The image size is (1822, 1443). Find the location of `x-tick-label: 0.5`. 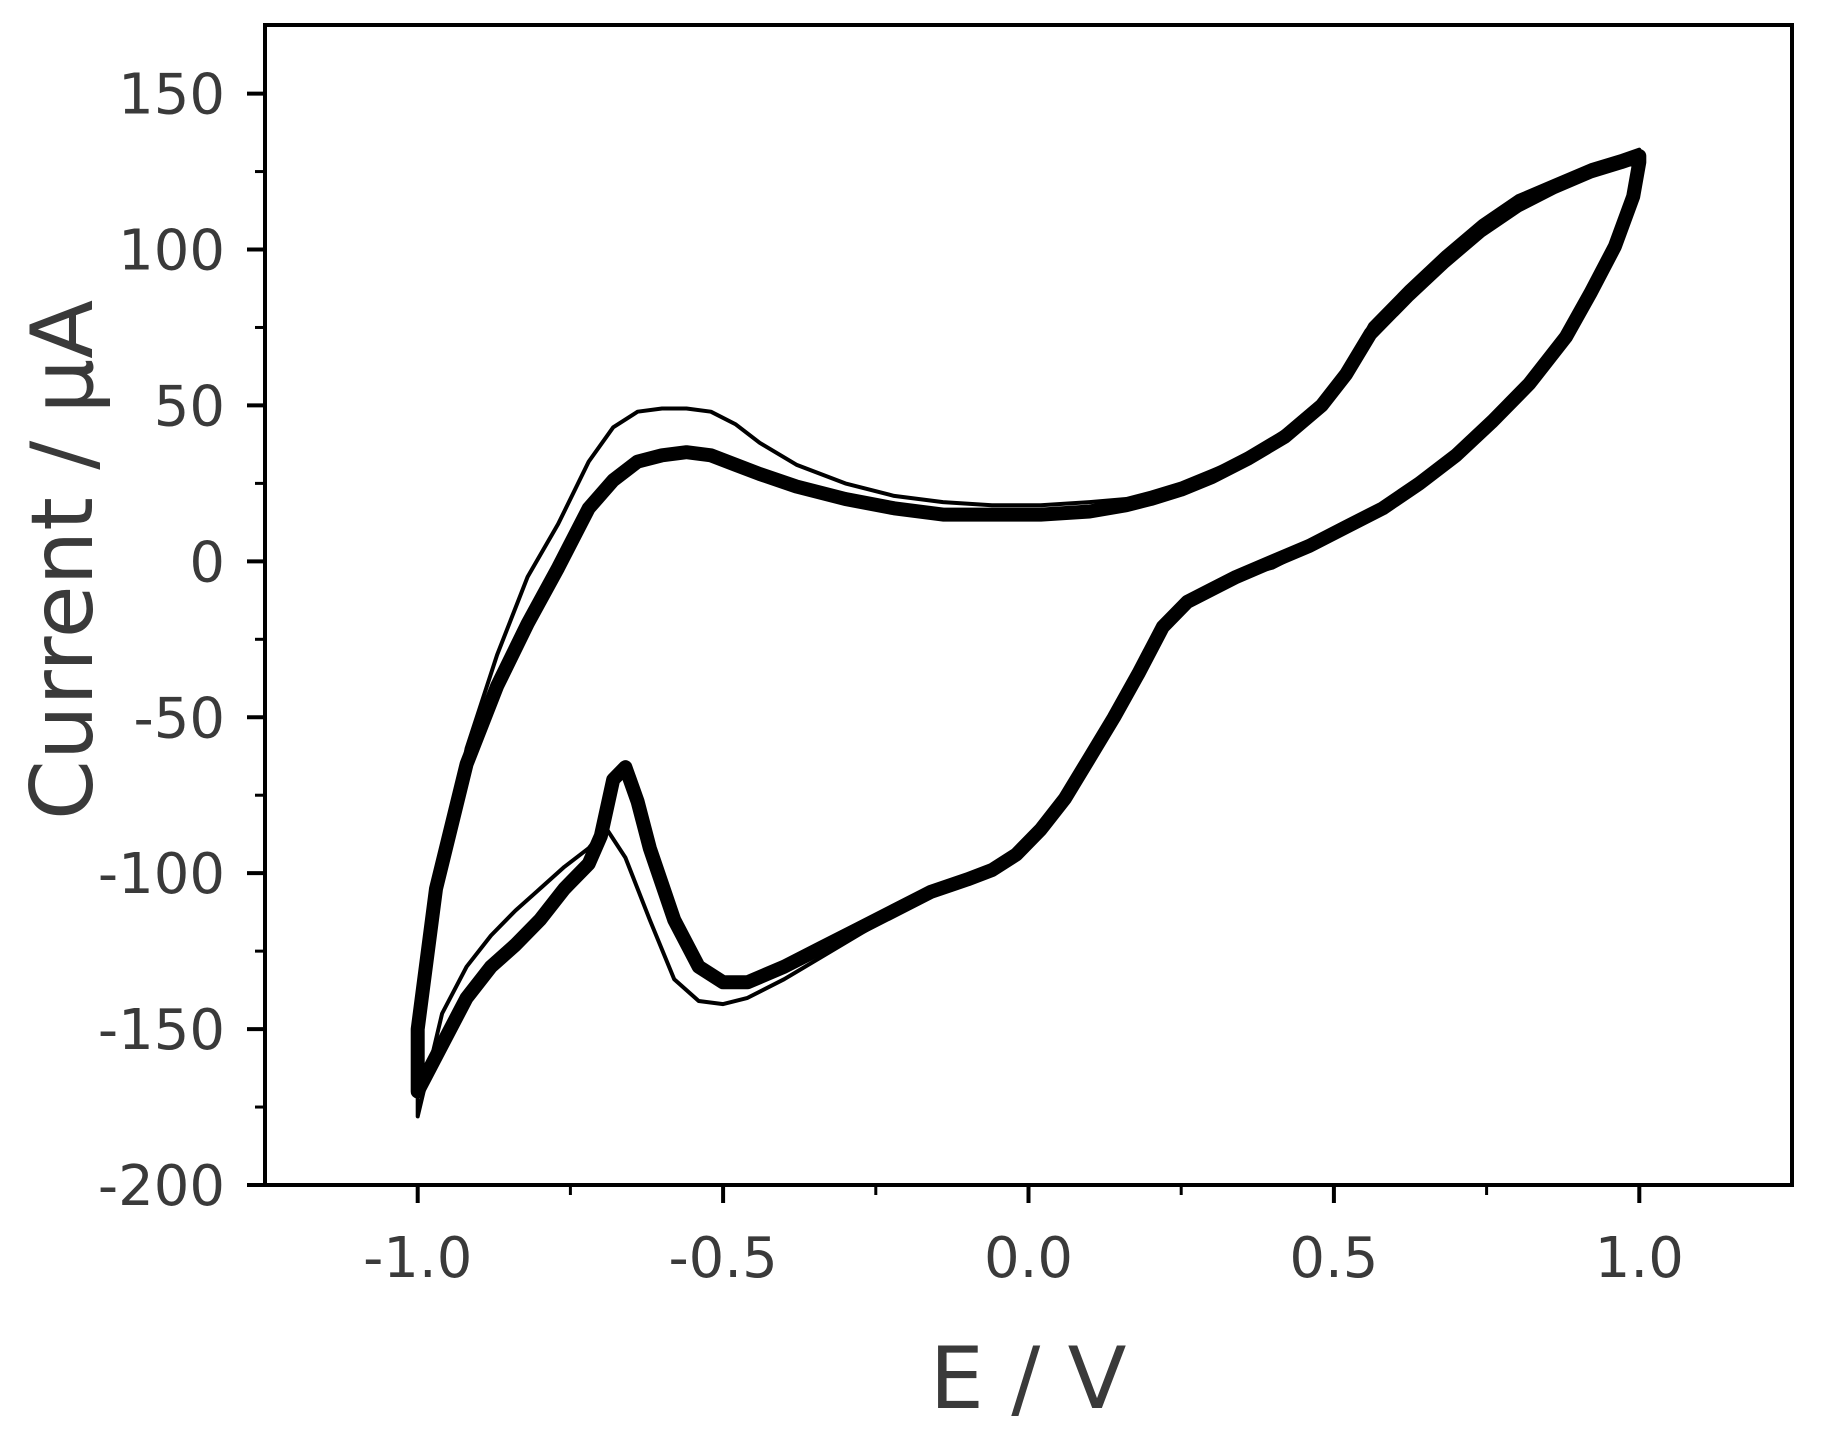

x-tick-label: 0.5 is located at coordinates (1333, 1258).